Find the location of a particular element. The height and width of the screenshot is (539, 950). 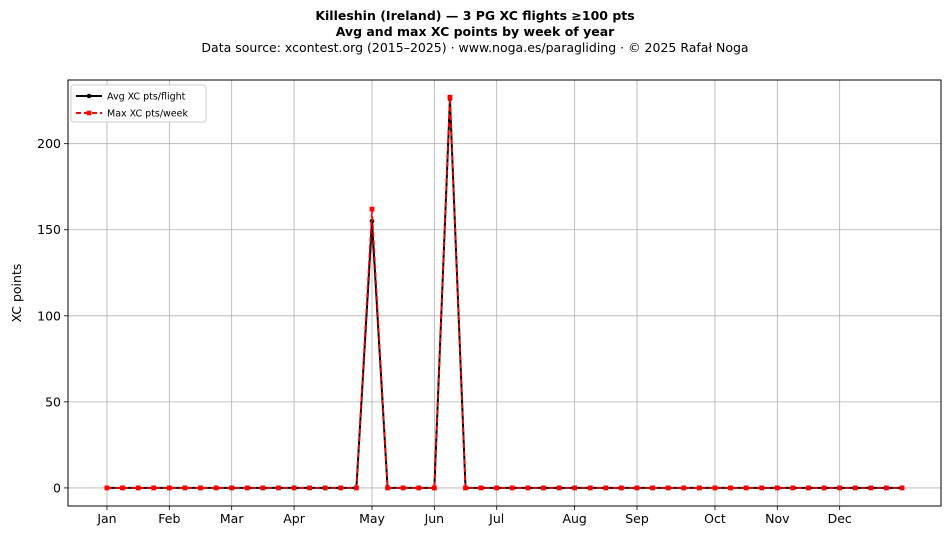

x-tick-label: Jul is located at coordinates (496, 518).